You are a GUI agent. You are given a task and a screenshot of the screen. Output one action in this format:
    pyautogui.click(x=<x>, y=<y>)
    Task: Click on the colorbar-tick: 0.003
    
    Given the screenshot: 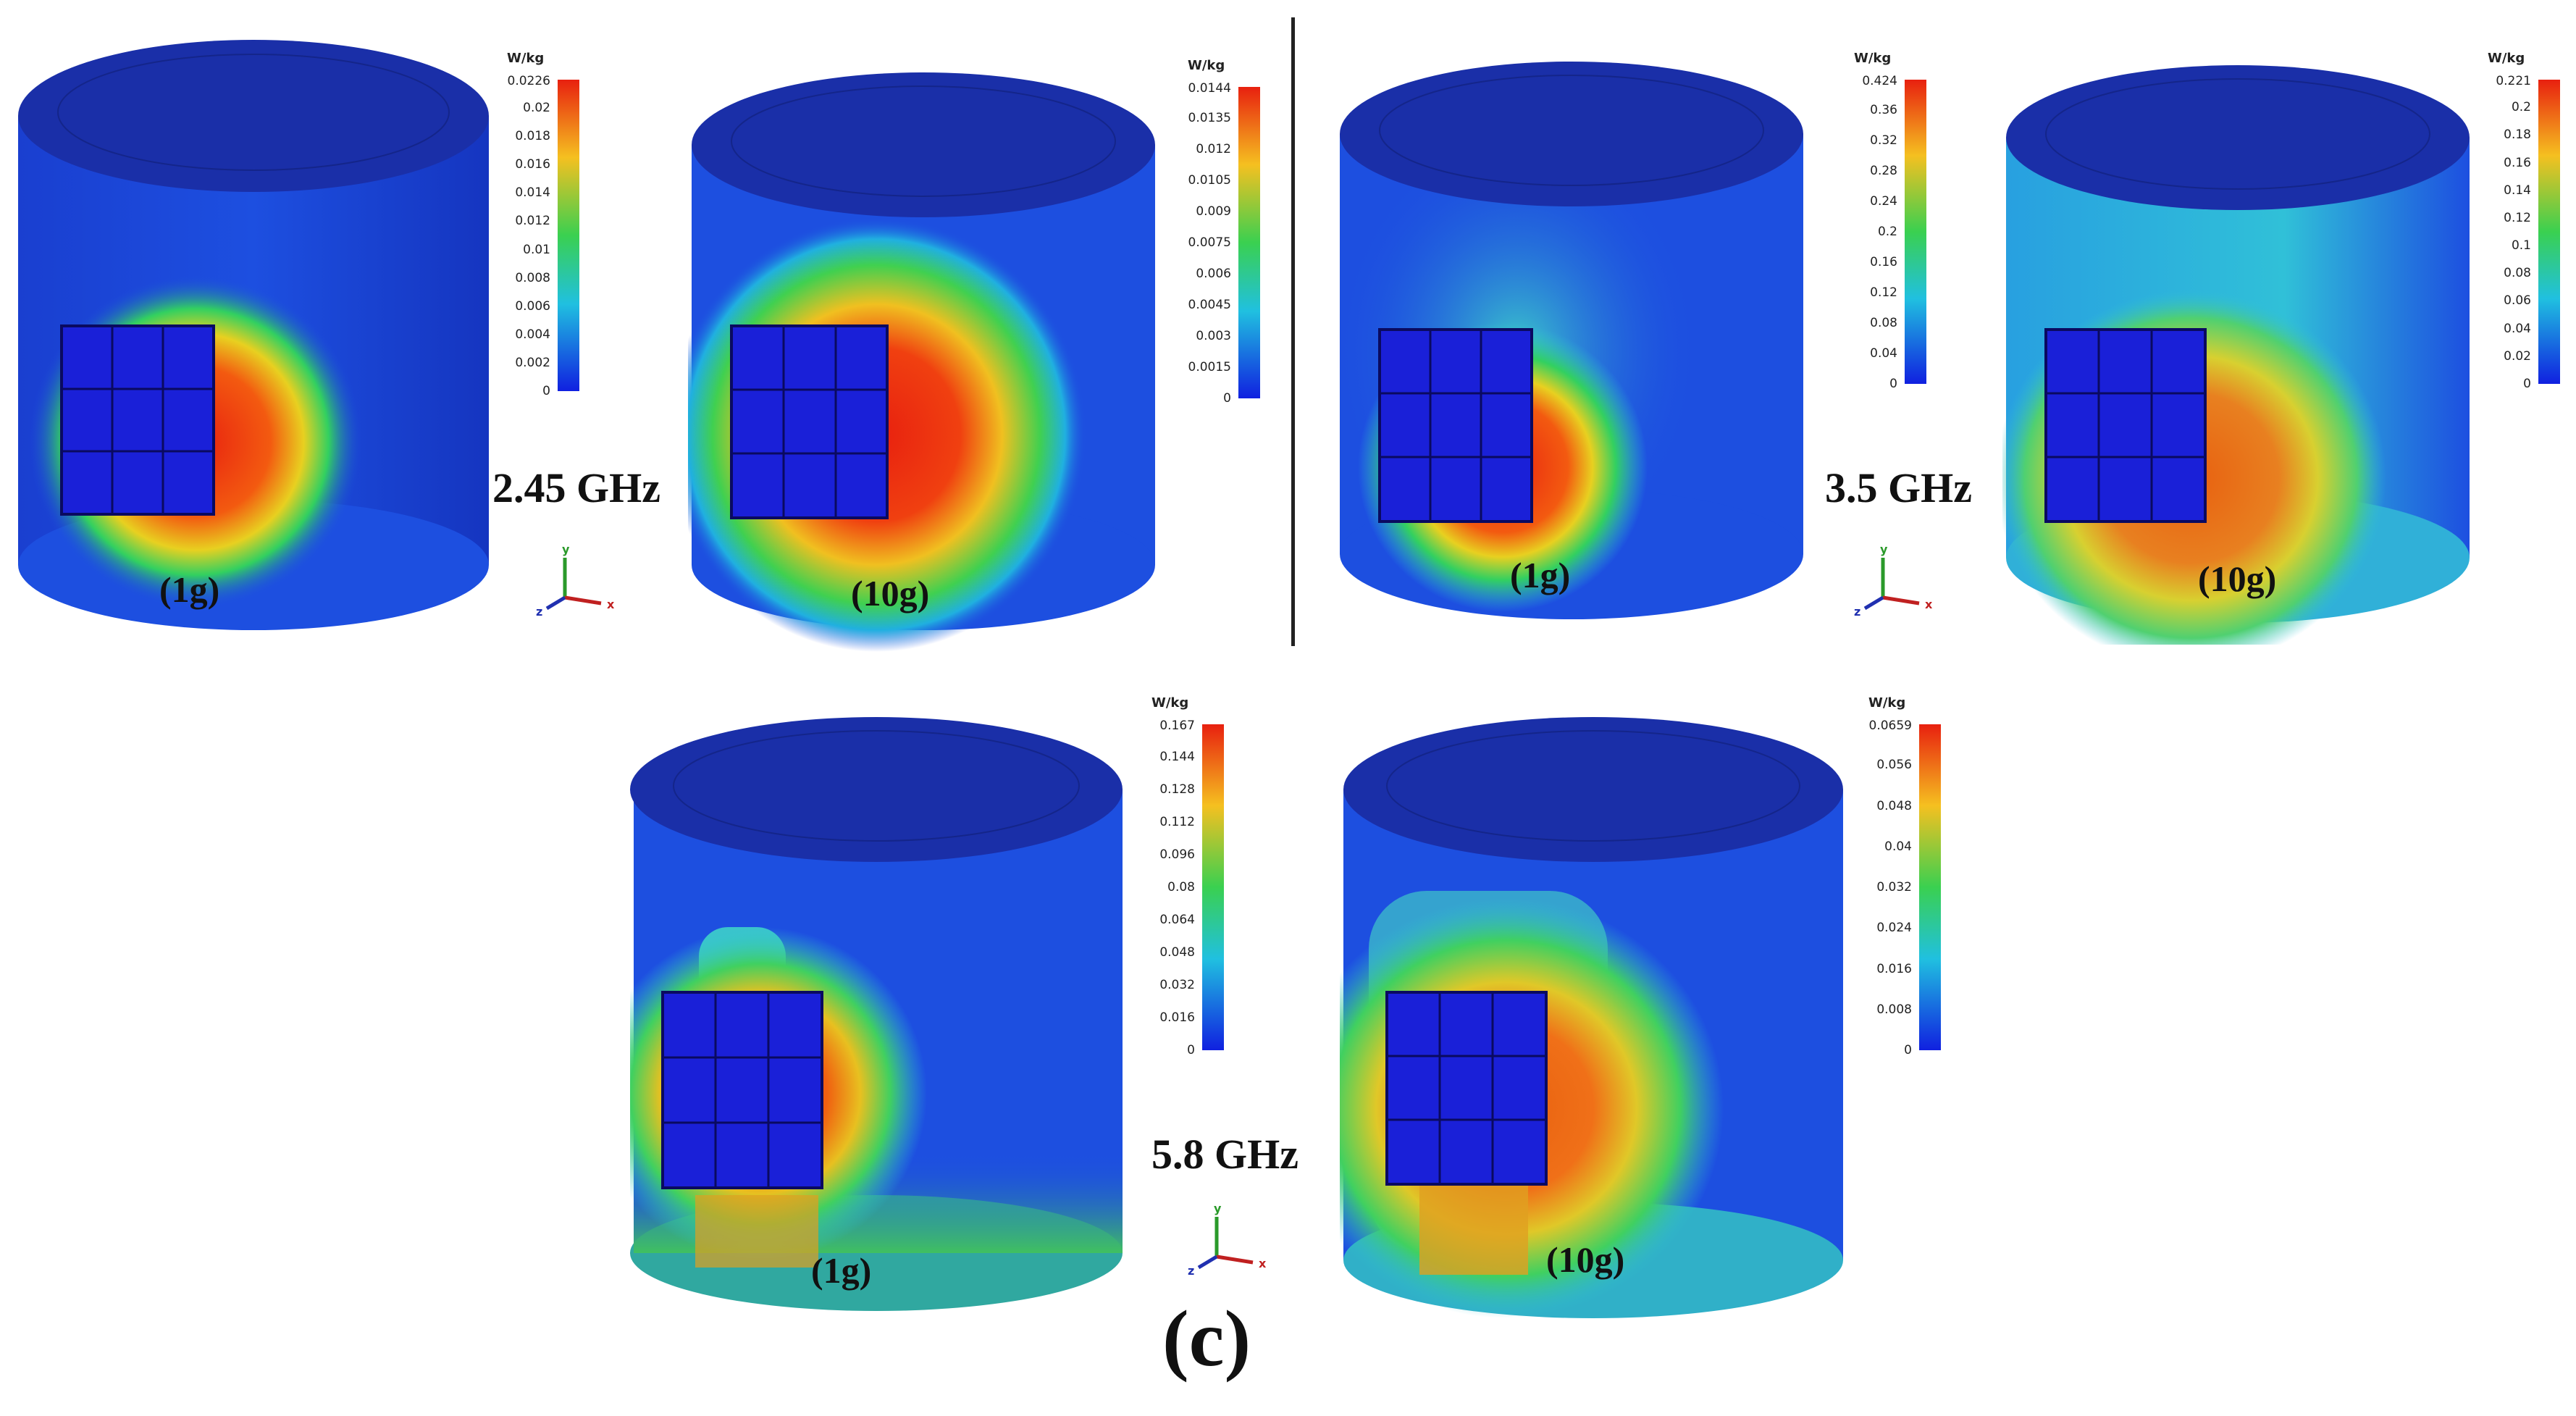 What is the action you would take?
    pyautogui.click(x=1213, y=336)
    